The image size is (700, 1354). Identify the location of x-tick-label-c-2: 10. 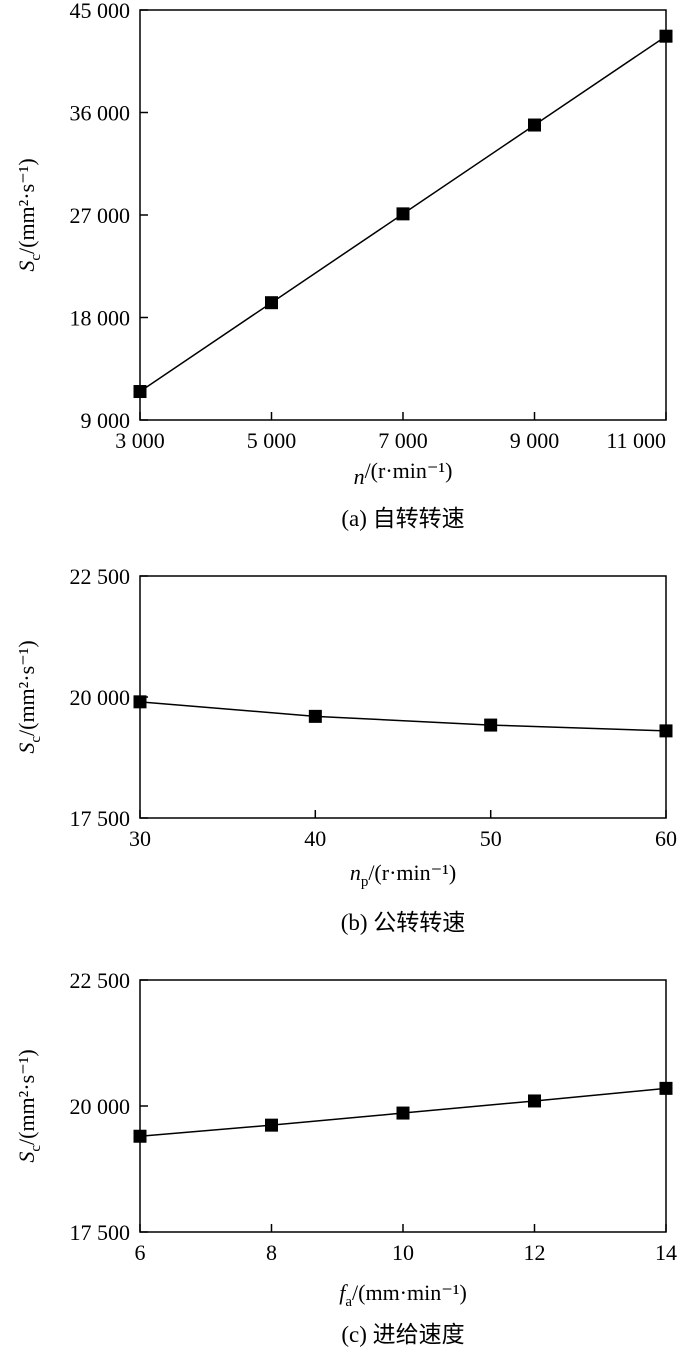
(403, 1252).